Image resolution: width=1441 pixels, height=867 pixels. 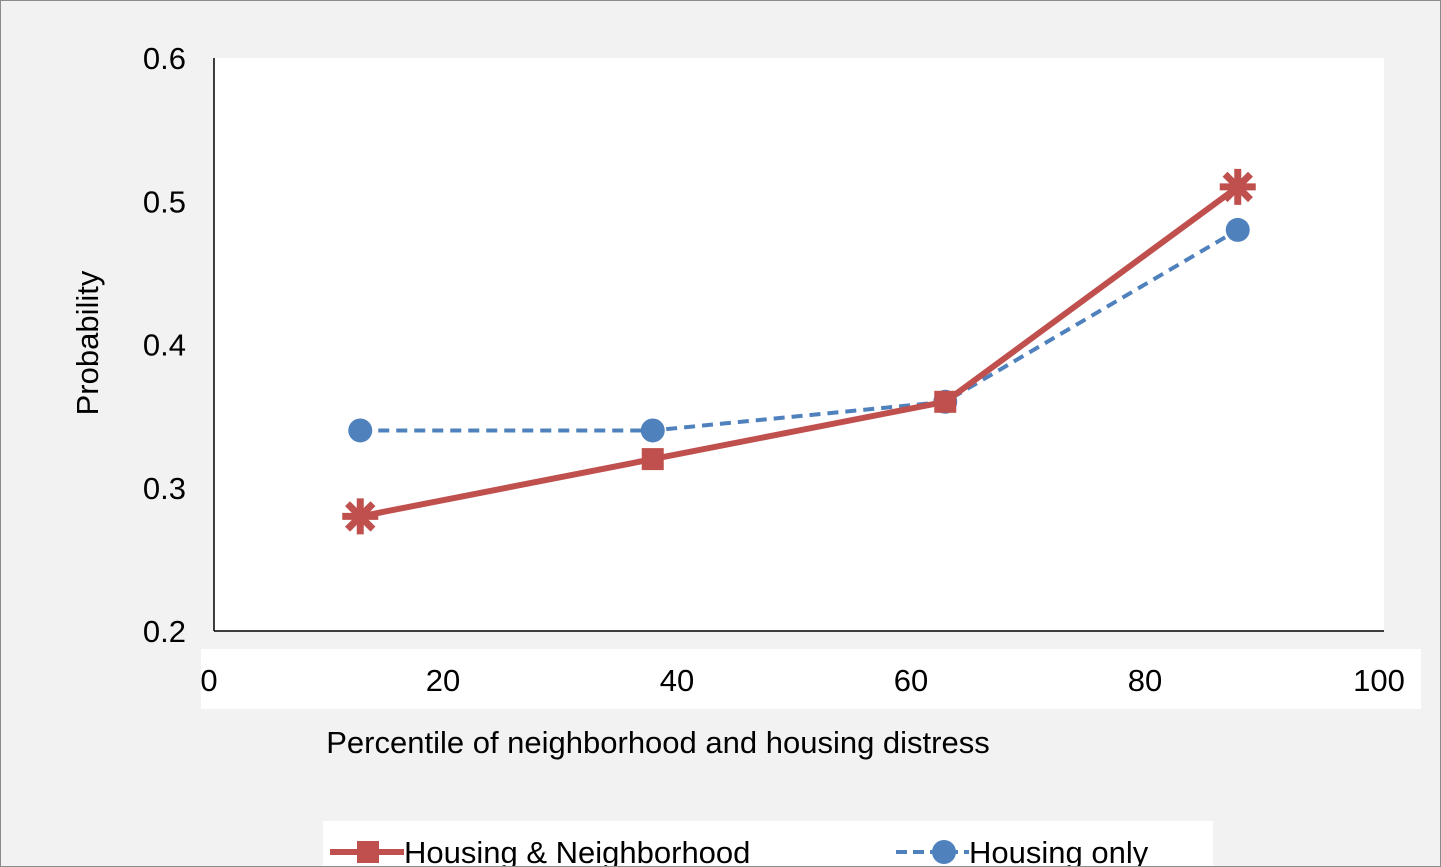 What do you see at coordinates (911, 680) in the screenshot?
I see `x-tick-label: 60` at bounding box center [911, 680].